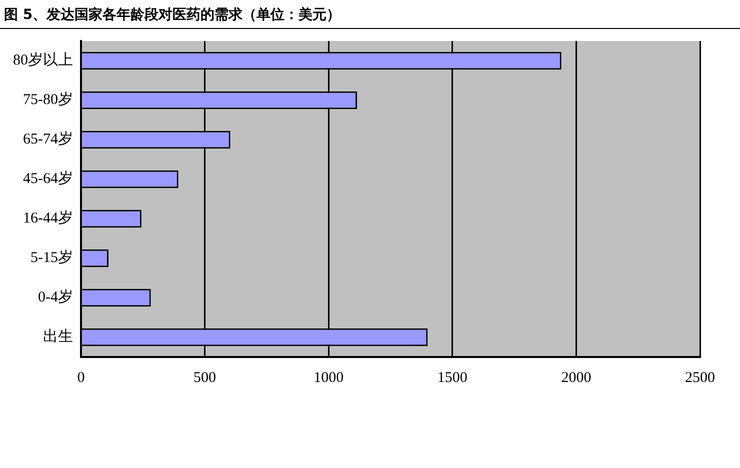  I want to click on x-tick-label: 1500, so click(452, 378).